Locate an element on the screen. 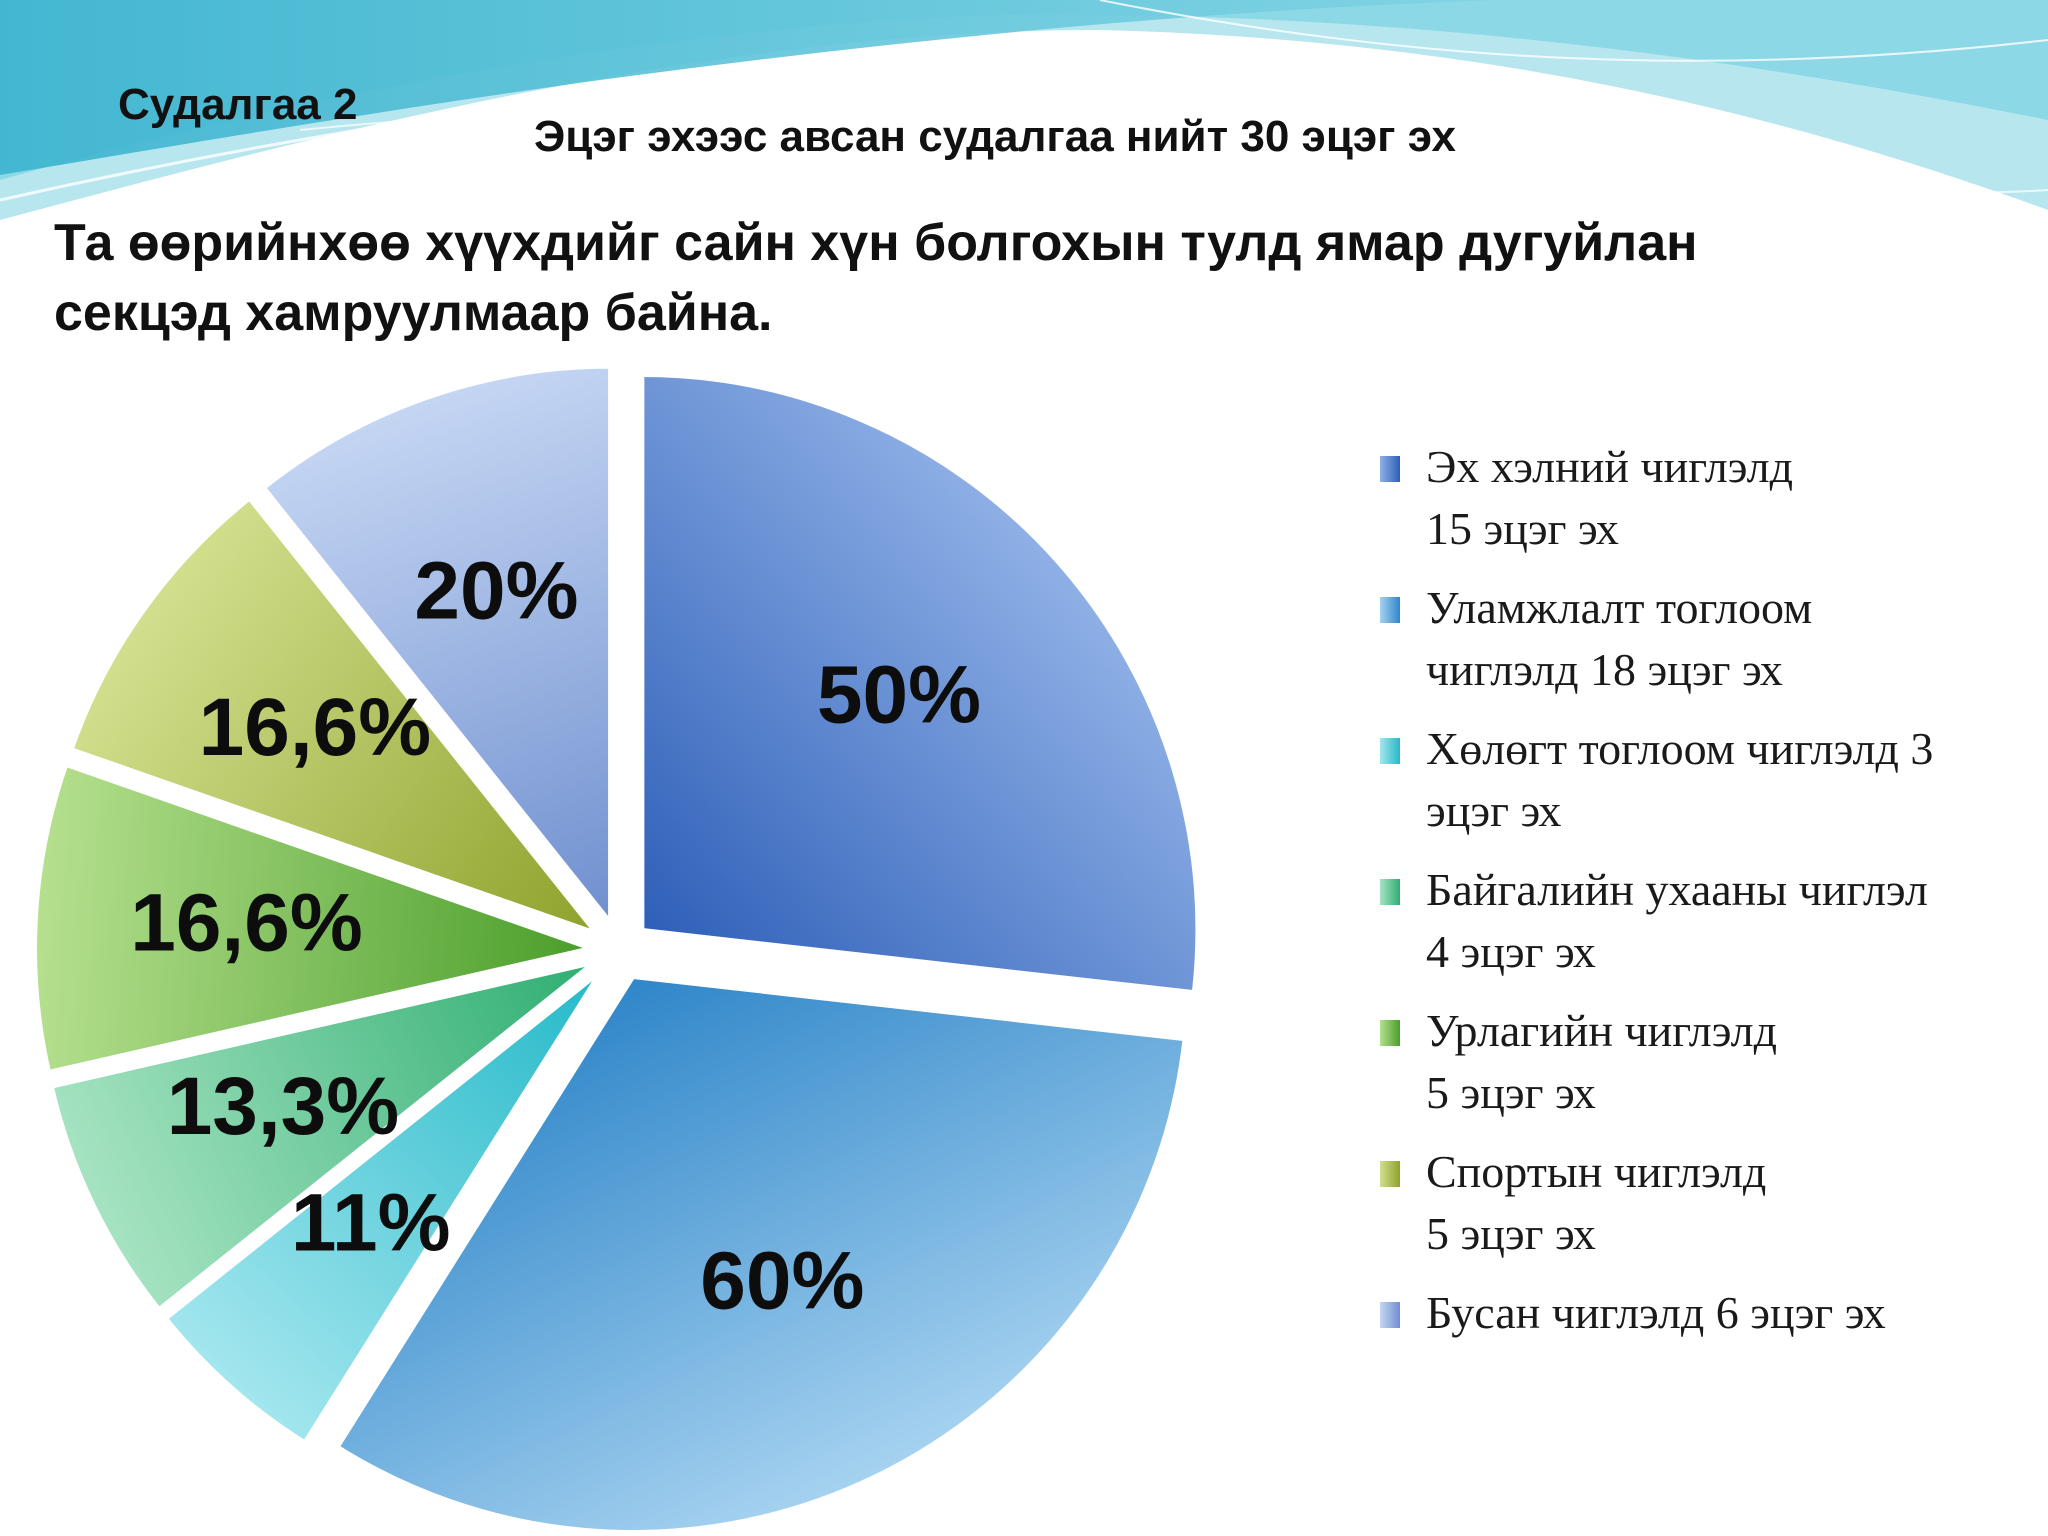 Image resolution: width=2048 pixels, height=1536 pixels. legend-label: Спортын чиглэлд 5 эцэг эх is located at coordinates (1596, 1202).